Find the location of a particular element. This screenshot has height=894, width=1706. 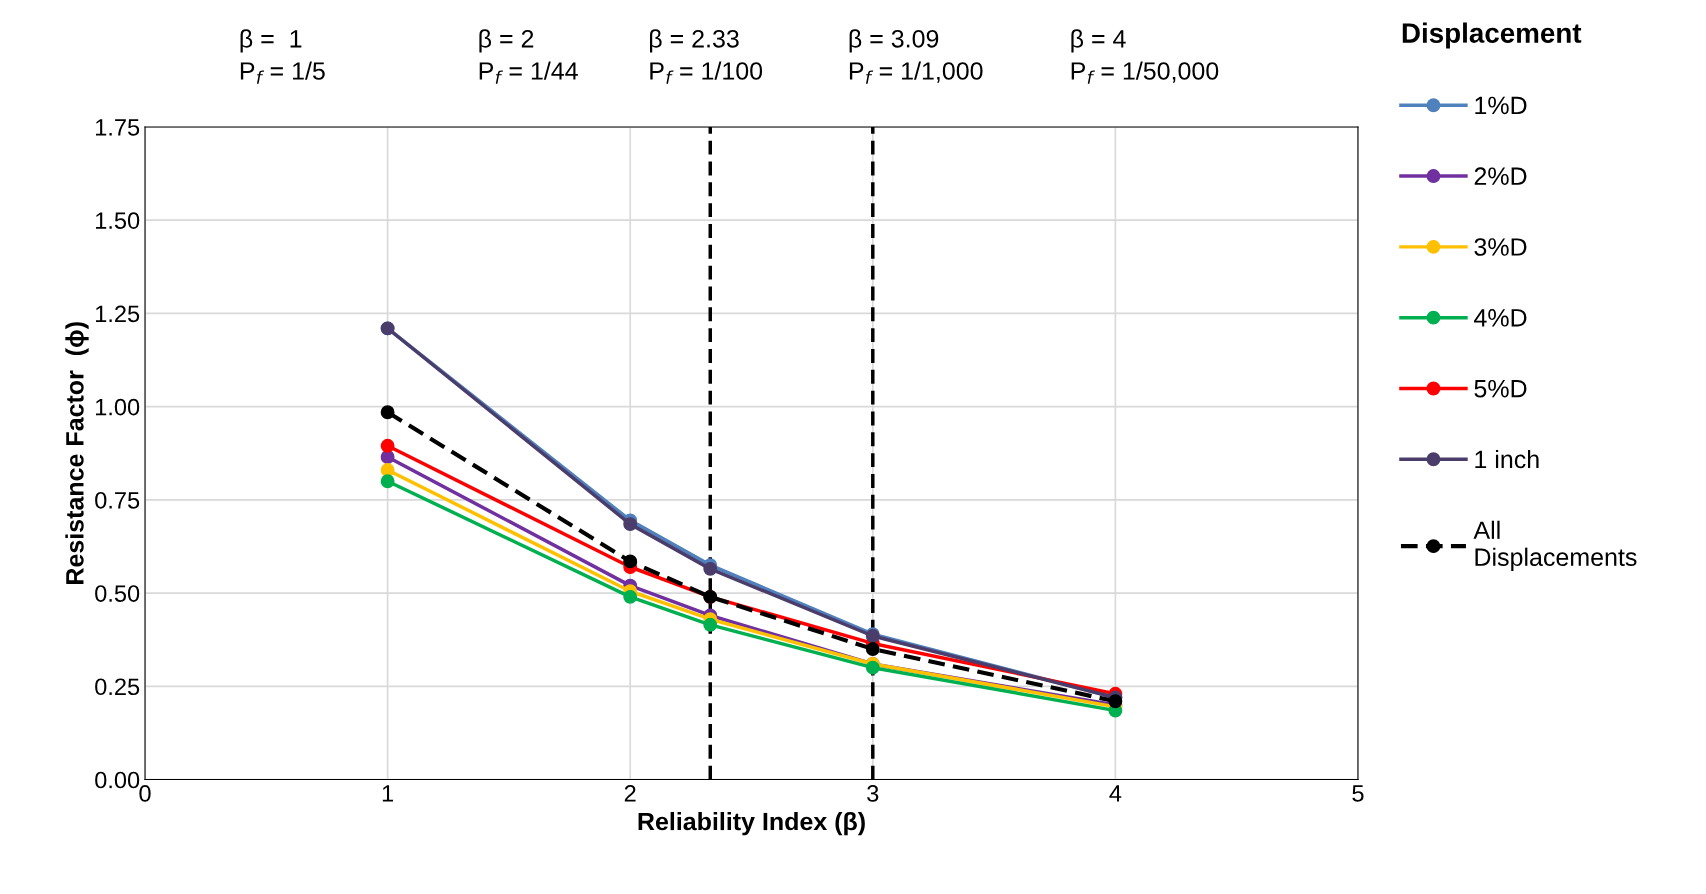

x-axis-title: Reliability Index (β) is located at coordinates (751, 823).